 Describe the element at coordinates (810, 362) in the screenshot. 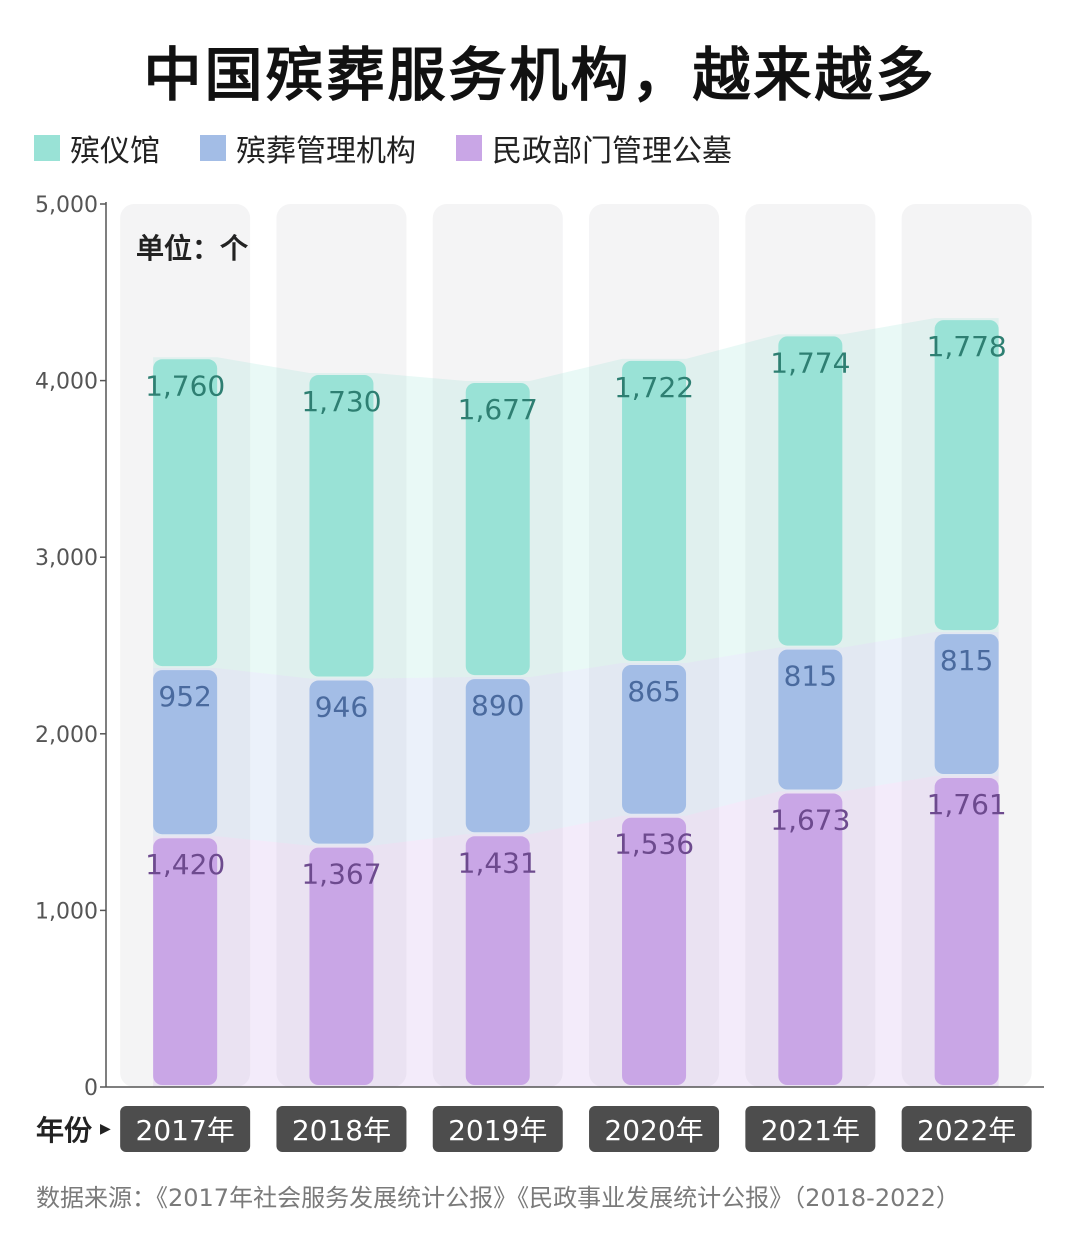

I see `data-label-funeral-home-4: 1,774` at that location.